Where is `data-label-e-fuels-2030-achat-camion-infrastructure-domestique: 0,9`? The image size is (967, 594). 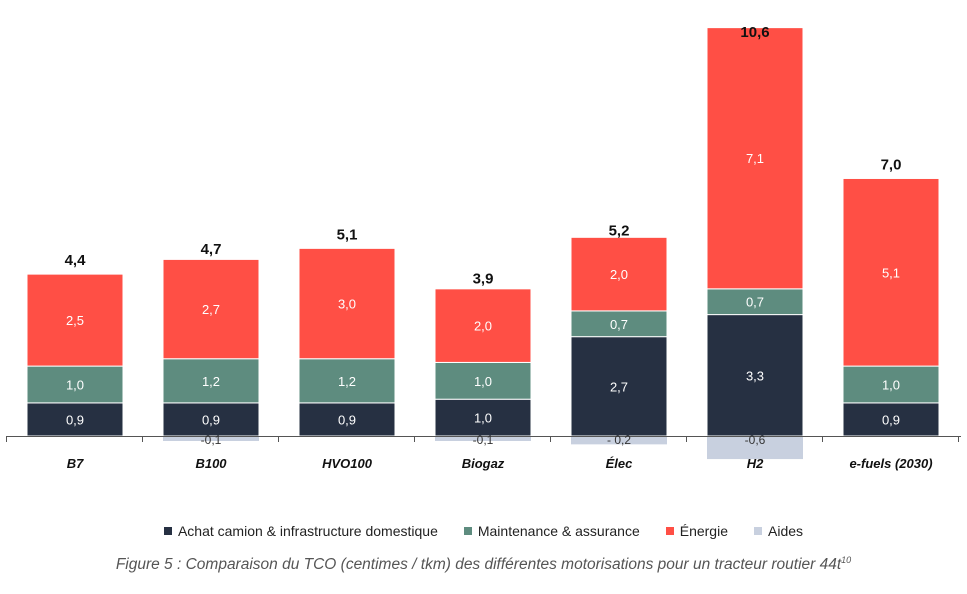
data-label-e-fuels-2030-achat-camion-infrastructure-domestique: 0,9 is located at coordinates (891, 419).